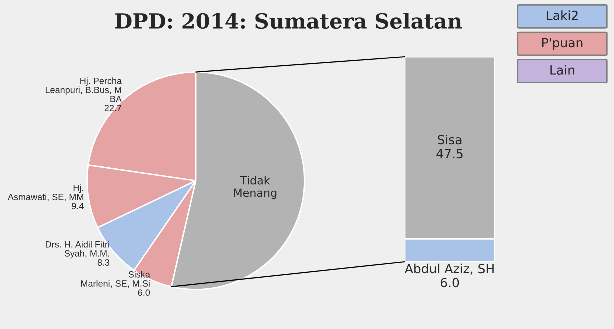 Image resolution: width=614 pixels, height=329 pixels. What do you see at coordinates (562, 15) in the screenshot?
I see `category-label: Laki2` at bounding box center [562, 15].